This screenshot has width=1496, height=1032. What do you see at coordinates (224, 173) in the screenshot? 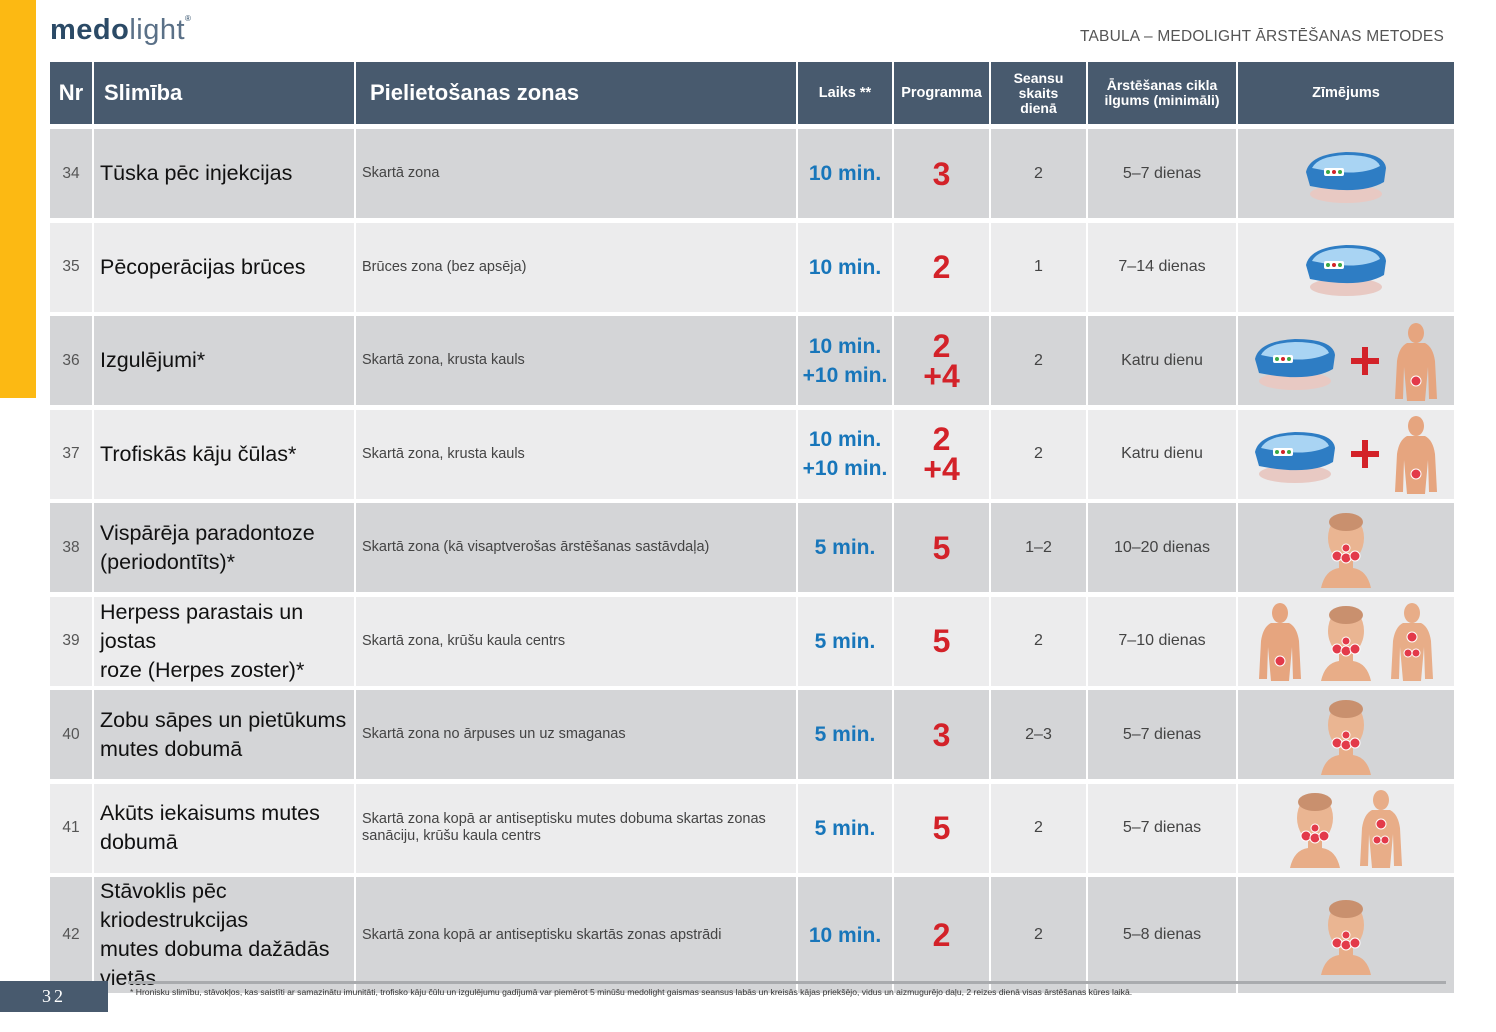
I see `cell-slimiba: Tūska pēc injekcijas` at bounding box center [224, 173].